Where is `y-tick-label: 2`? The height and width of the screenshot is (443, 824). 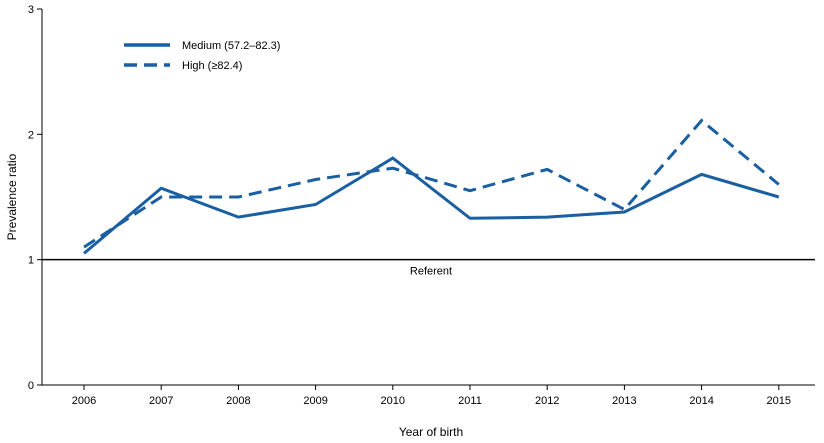 y-tick-label: 2 is located at coordinates (31, 135).